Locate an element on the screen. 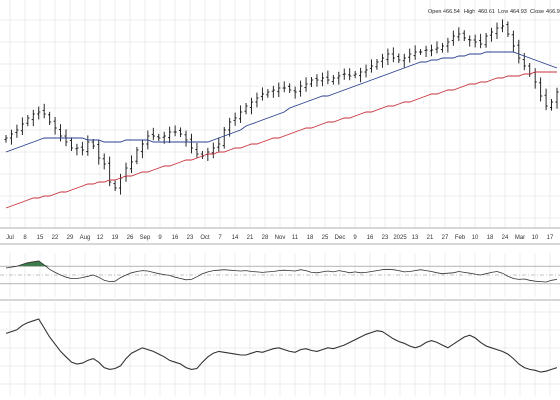 Image resolution: width=560 pixels, height=400 pixels. high-value: 460.61 is located at coordinates (486, 12).